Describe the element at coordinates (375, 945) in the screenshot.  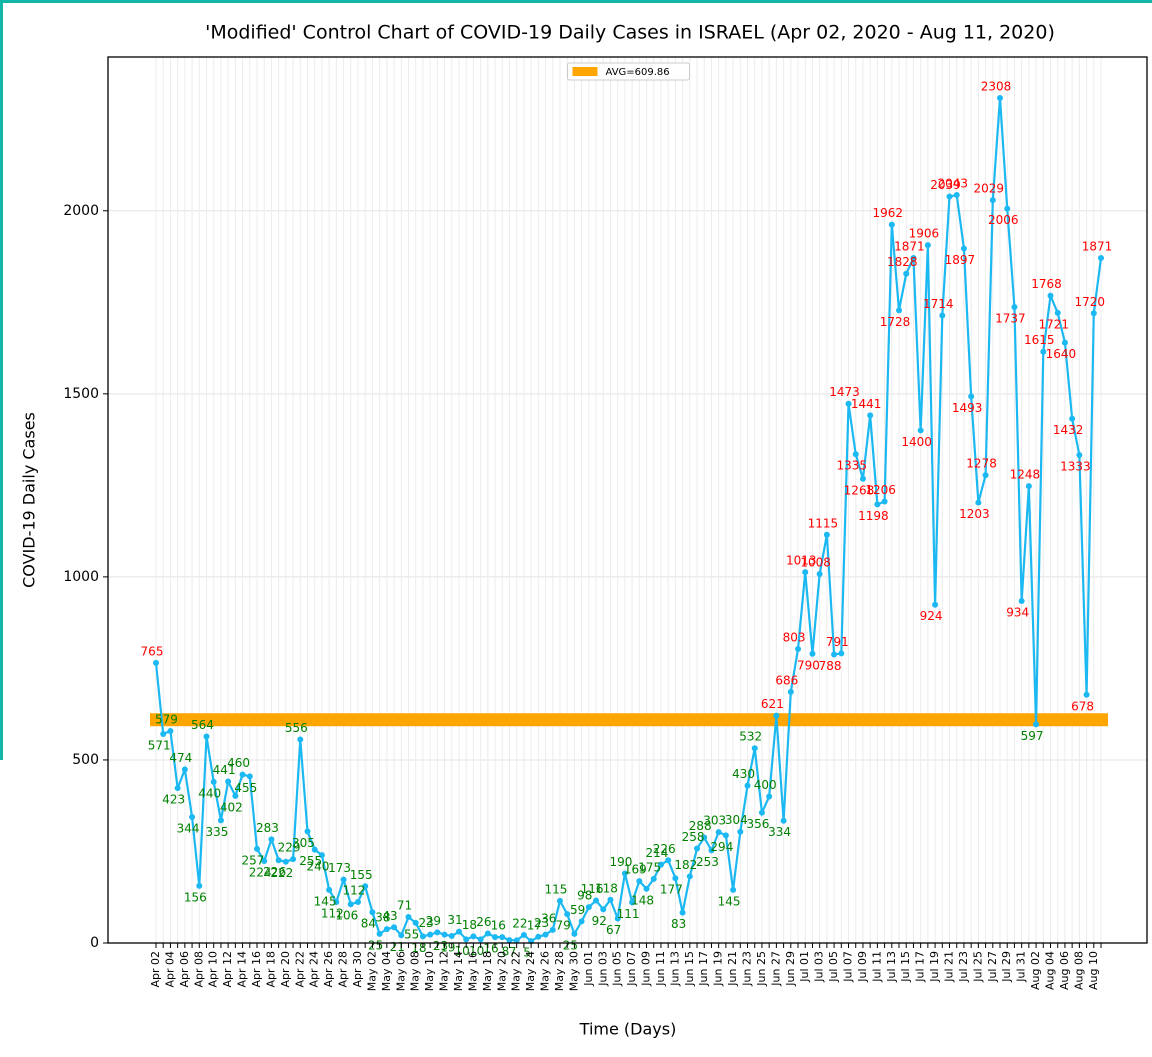
I see `value-label: 25` at that location.